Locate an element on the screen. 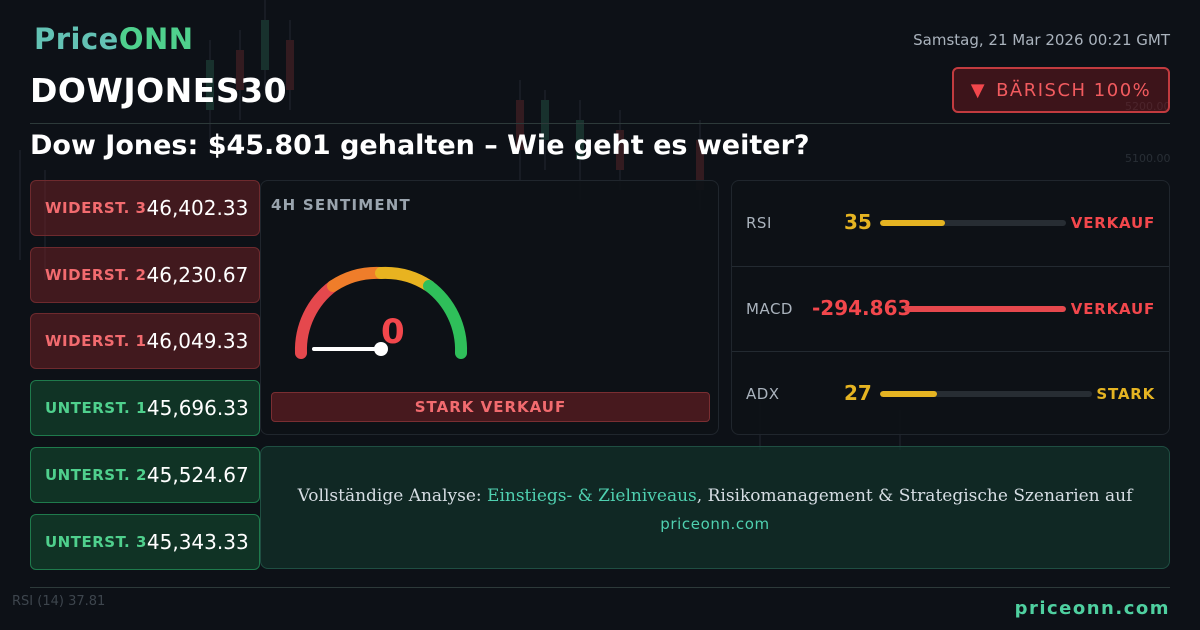 The height and width of the screenshot is (630, 1200). sentiment-title: 4H SENTIMENT is located at coordinates (341, 205).